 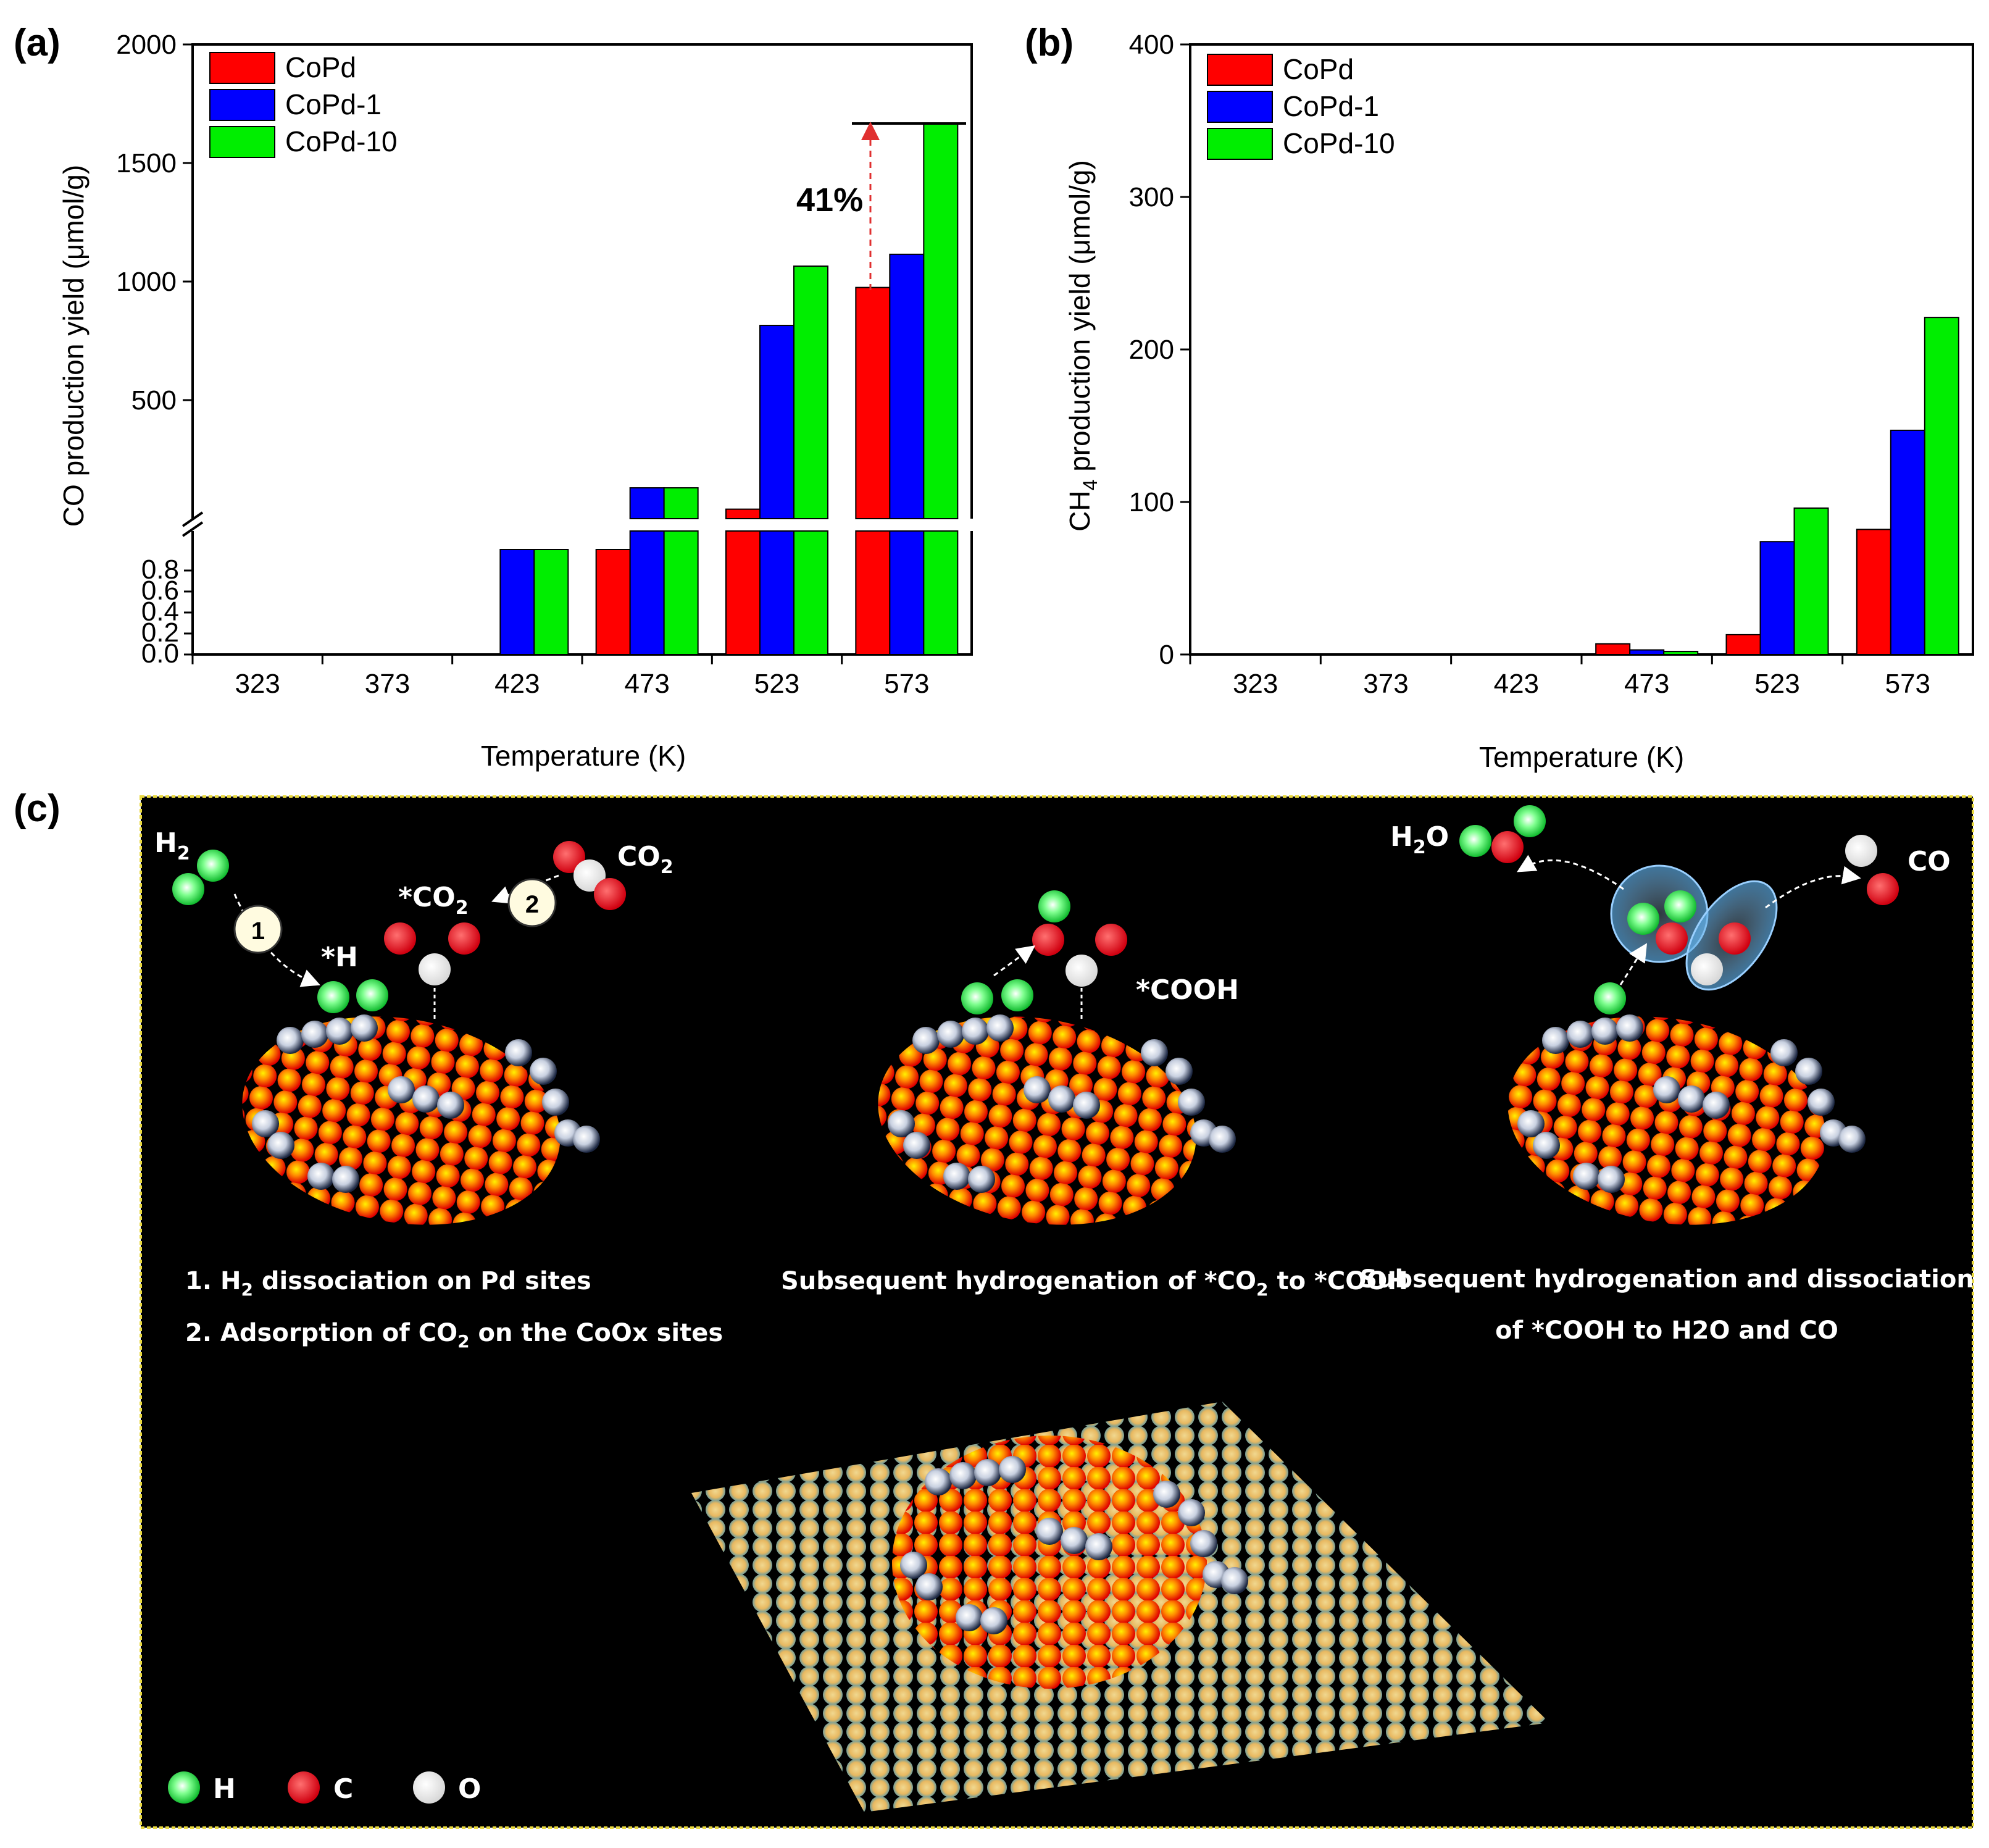 What do you see at coordinates (470, 1789) in the screenshot?
I see `legend-o-label: O` at bounding box center [470, 1789].